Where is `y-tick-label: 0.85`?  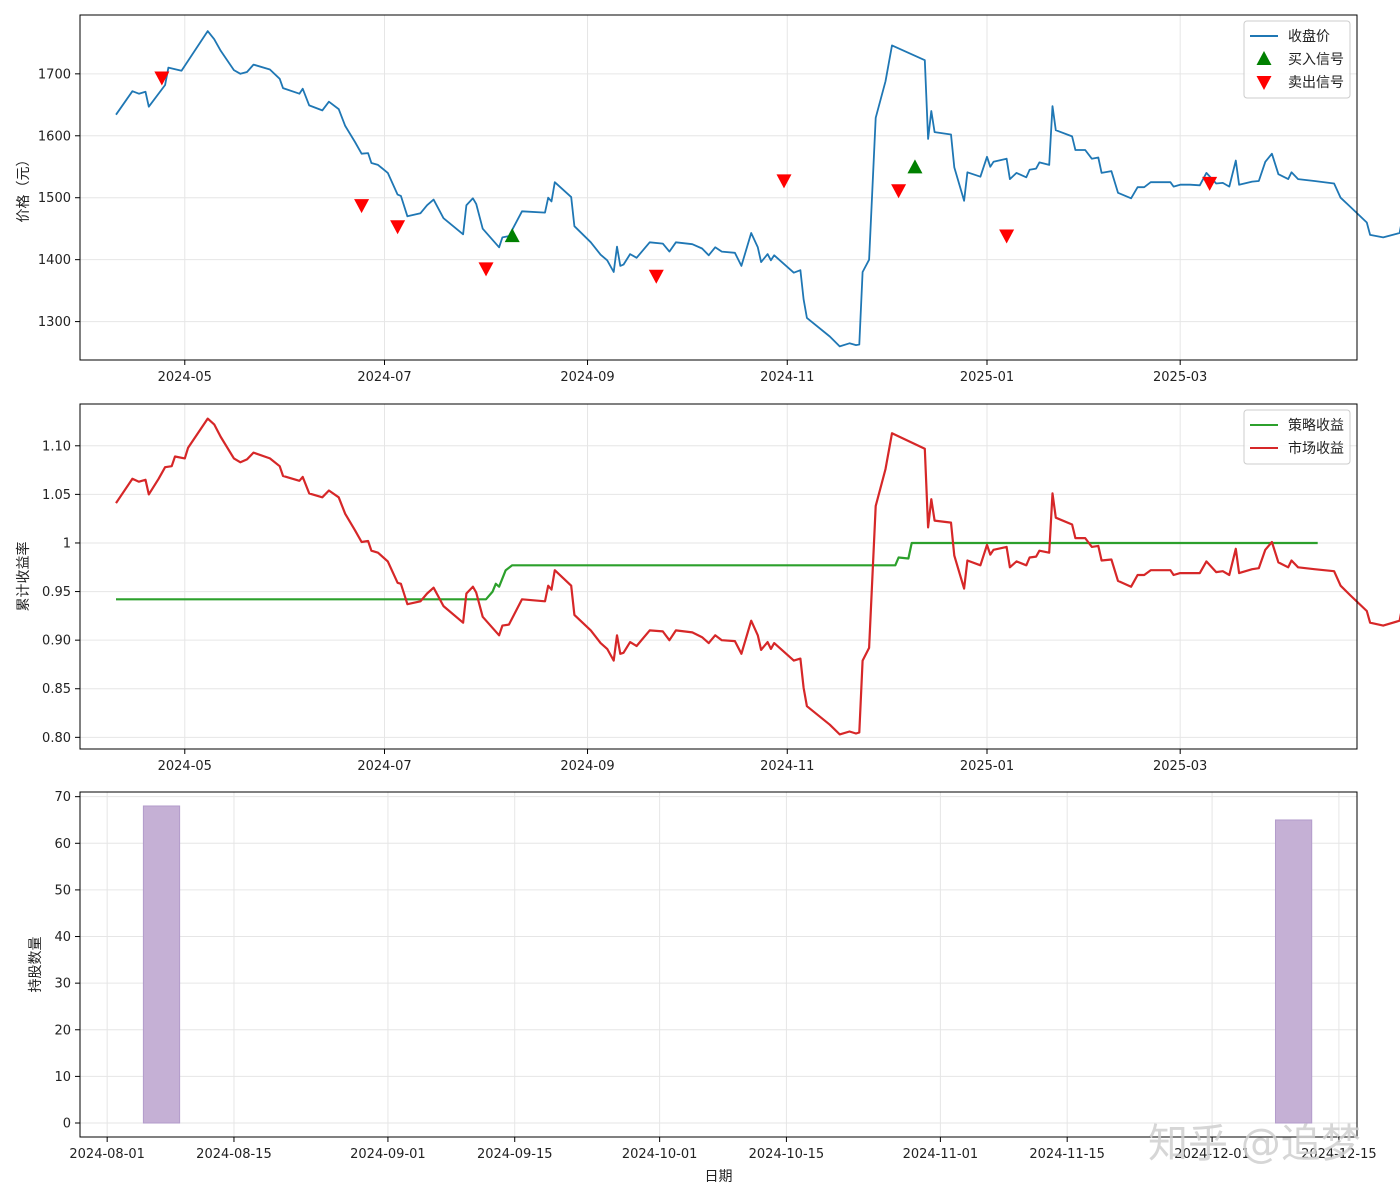
y-tick-label: 0.85 is located at coordinates (56, 689).